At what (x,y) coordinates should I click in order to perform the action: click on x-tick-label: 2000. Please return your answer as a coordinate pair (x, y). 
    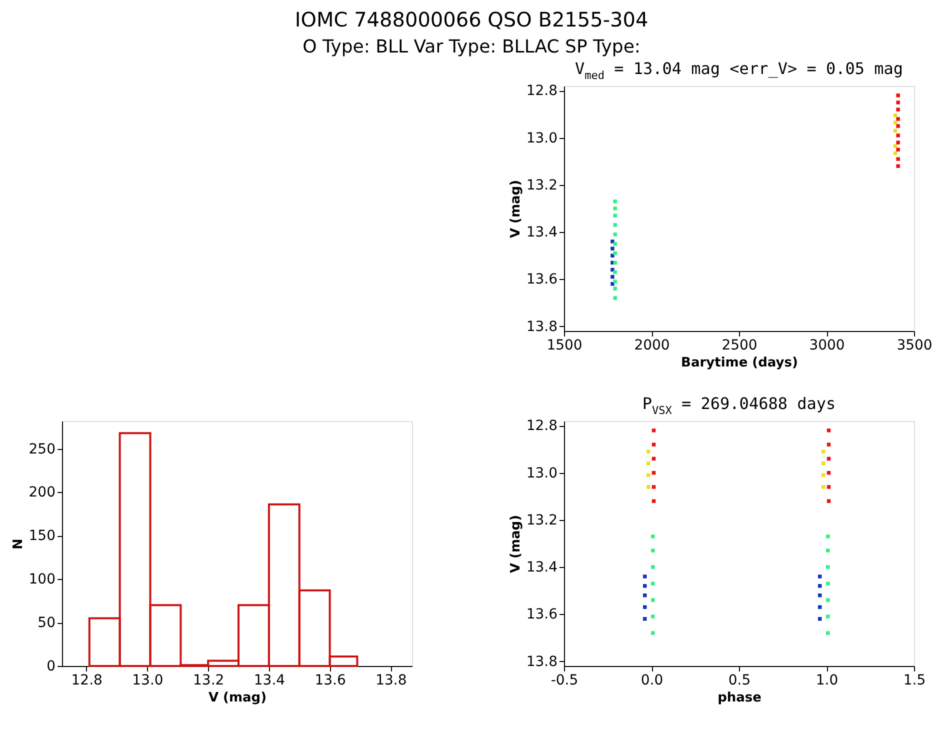
    Looking at the image, I should click on (652, 346).